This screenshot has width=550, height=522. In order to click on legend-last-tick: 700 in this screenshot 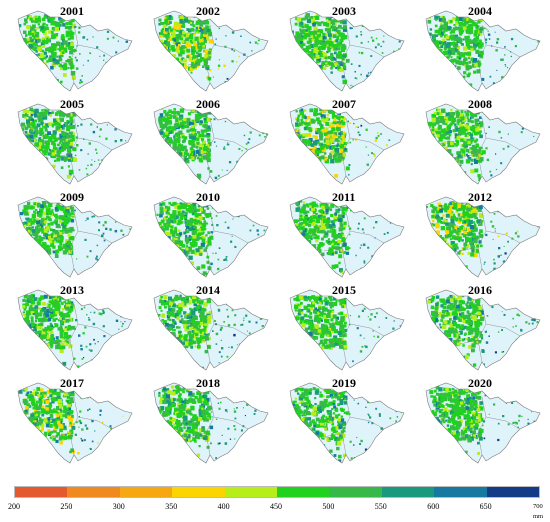, I will do `click(538, 506)`.